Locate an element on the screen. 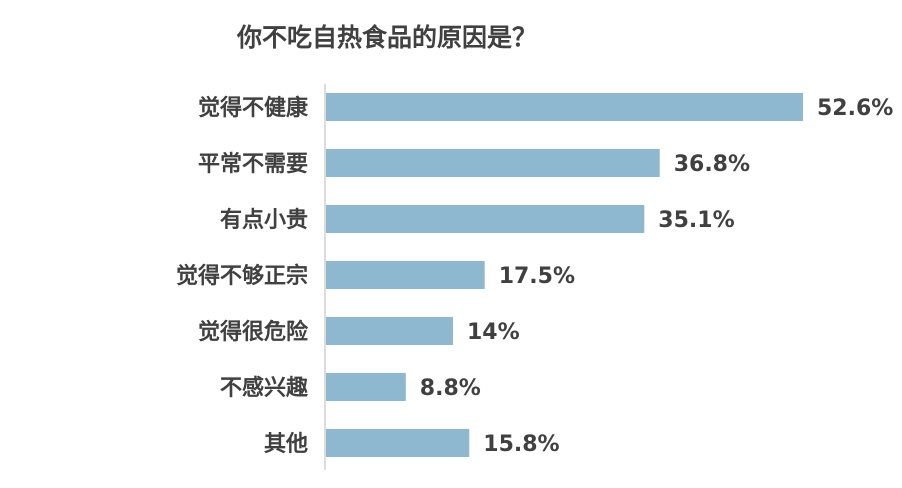  category-label-1: 平常不需要 is located at coordinates (253, 164).